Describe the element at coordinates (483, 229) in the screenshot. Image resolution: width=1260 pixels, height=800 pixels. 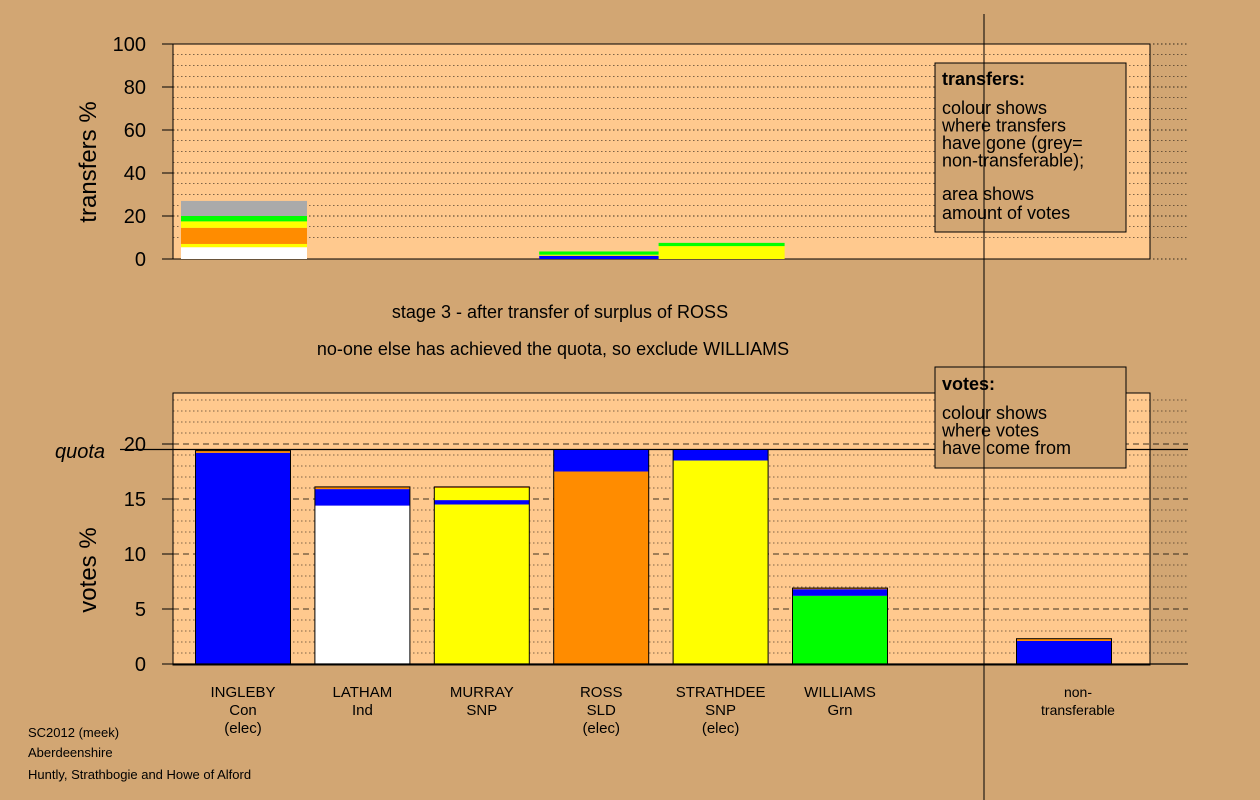
I see `transfers-bars` at that location.